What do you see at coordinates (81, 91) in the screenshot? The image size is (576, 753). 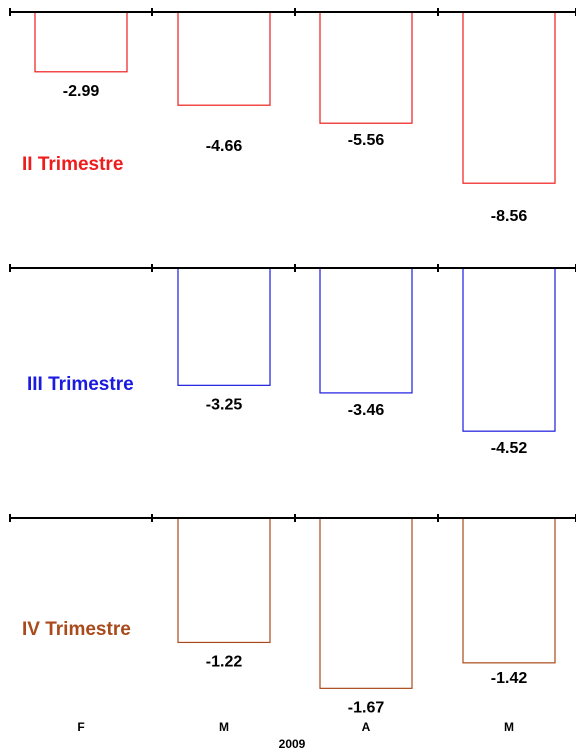 I see `data-label: -2.99` at bounding box center [81, 91].